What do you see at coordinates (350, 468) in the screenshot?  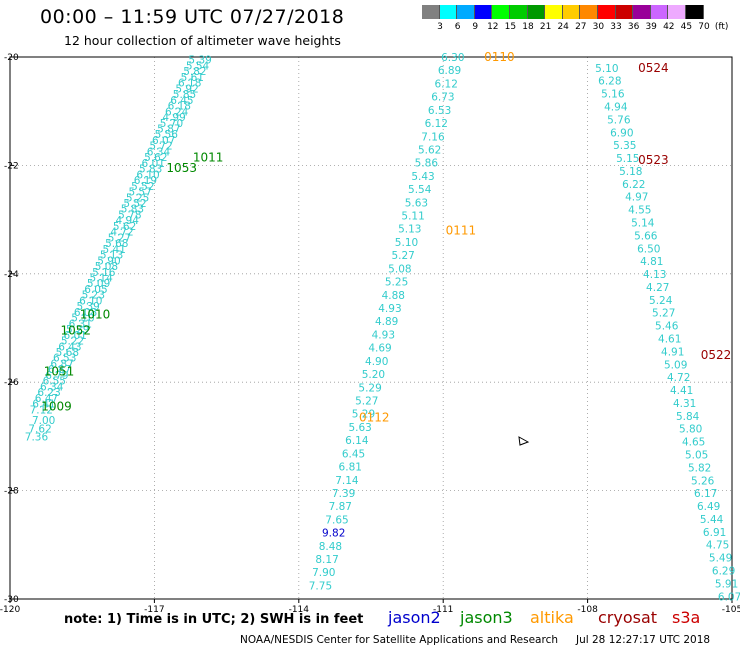 I see `swh-observation: 6.81` at bounding box center [350, 468].